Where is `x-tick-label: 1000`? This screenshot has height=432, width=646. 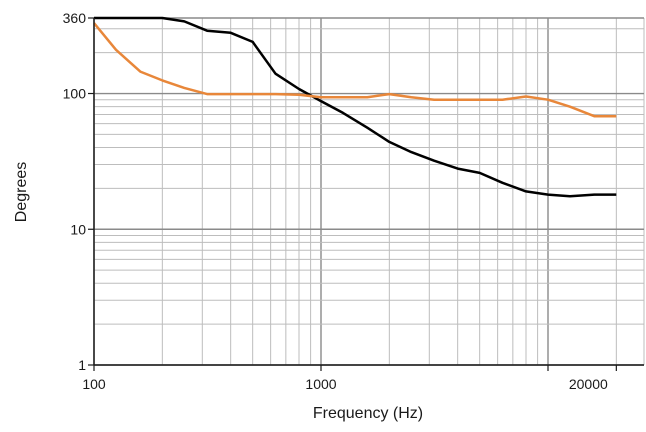
x-tick-label: 1000 is located at coordinates (320, 384).